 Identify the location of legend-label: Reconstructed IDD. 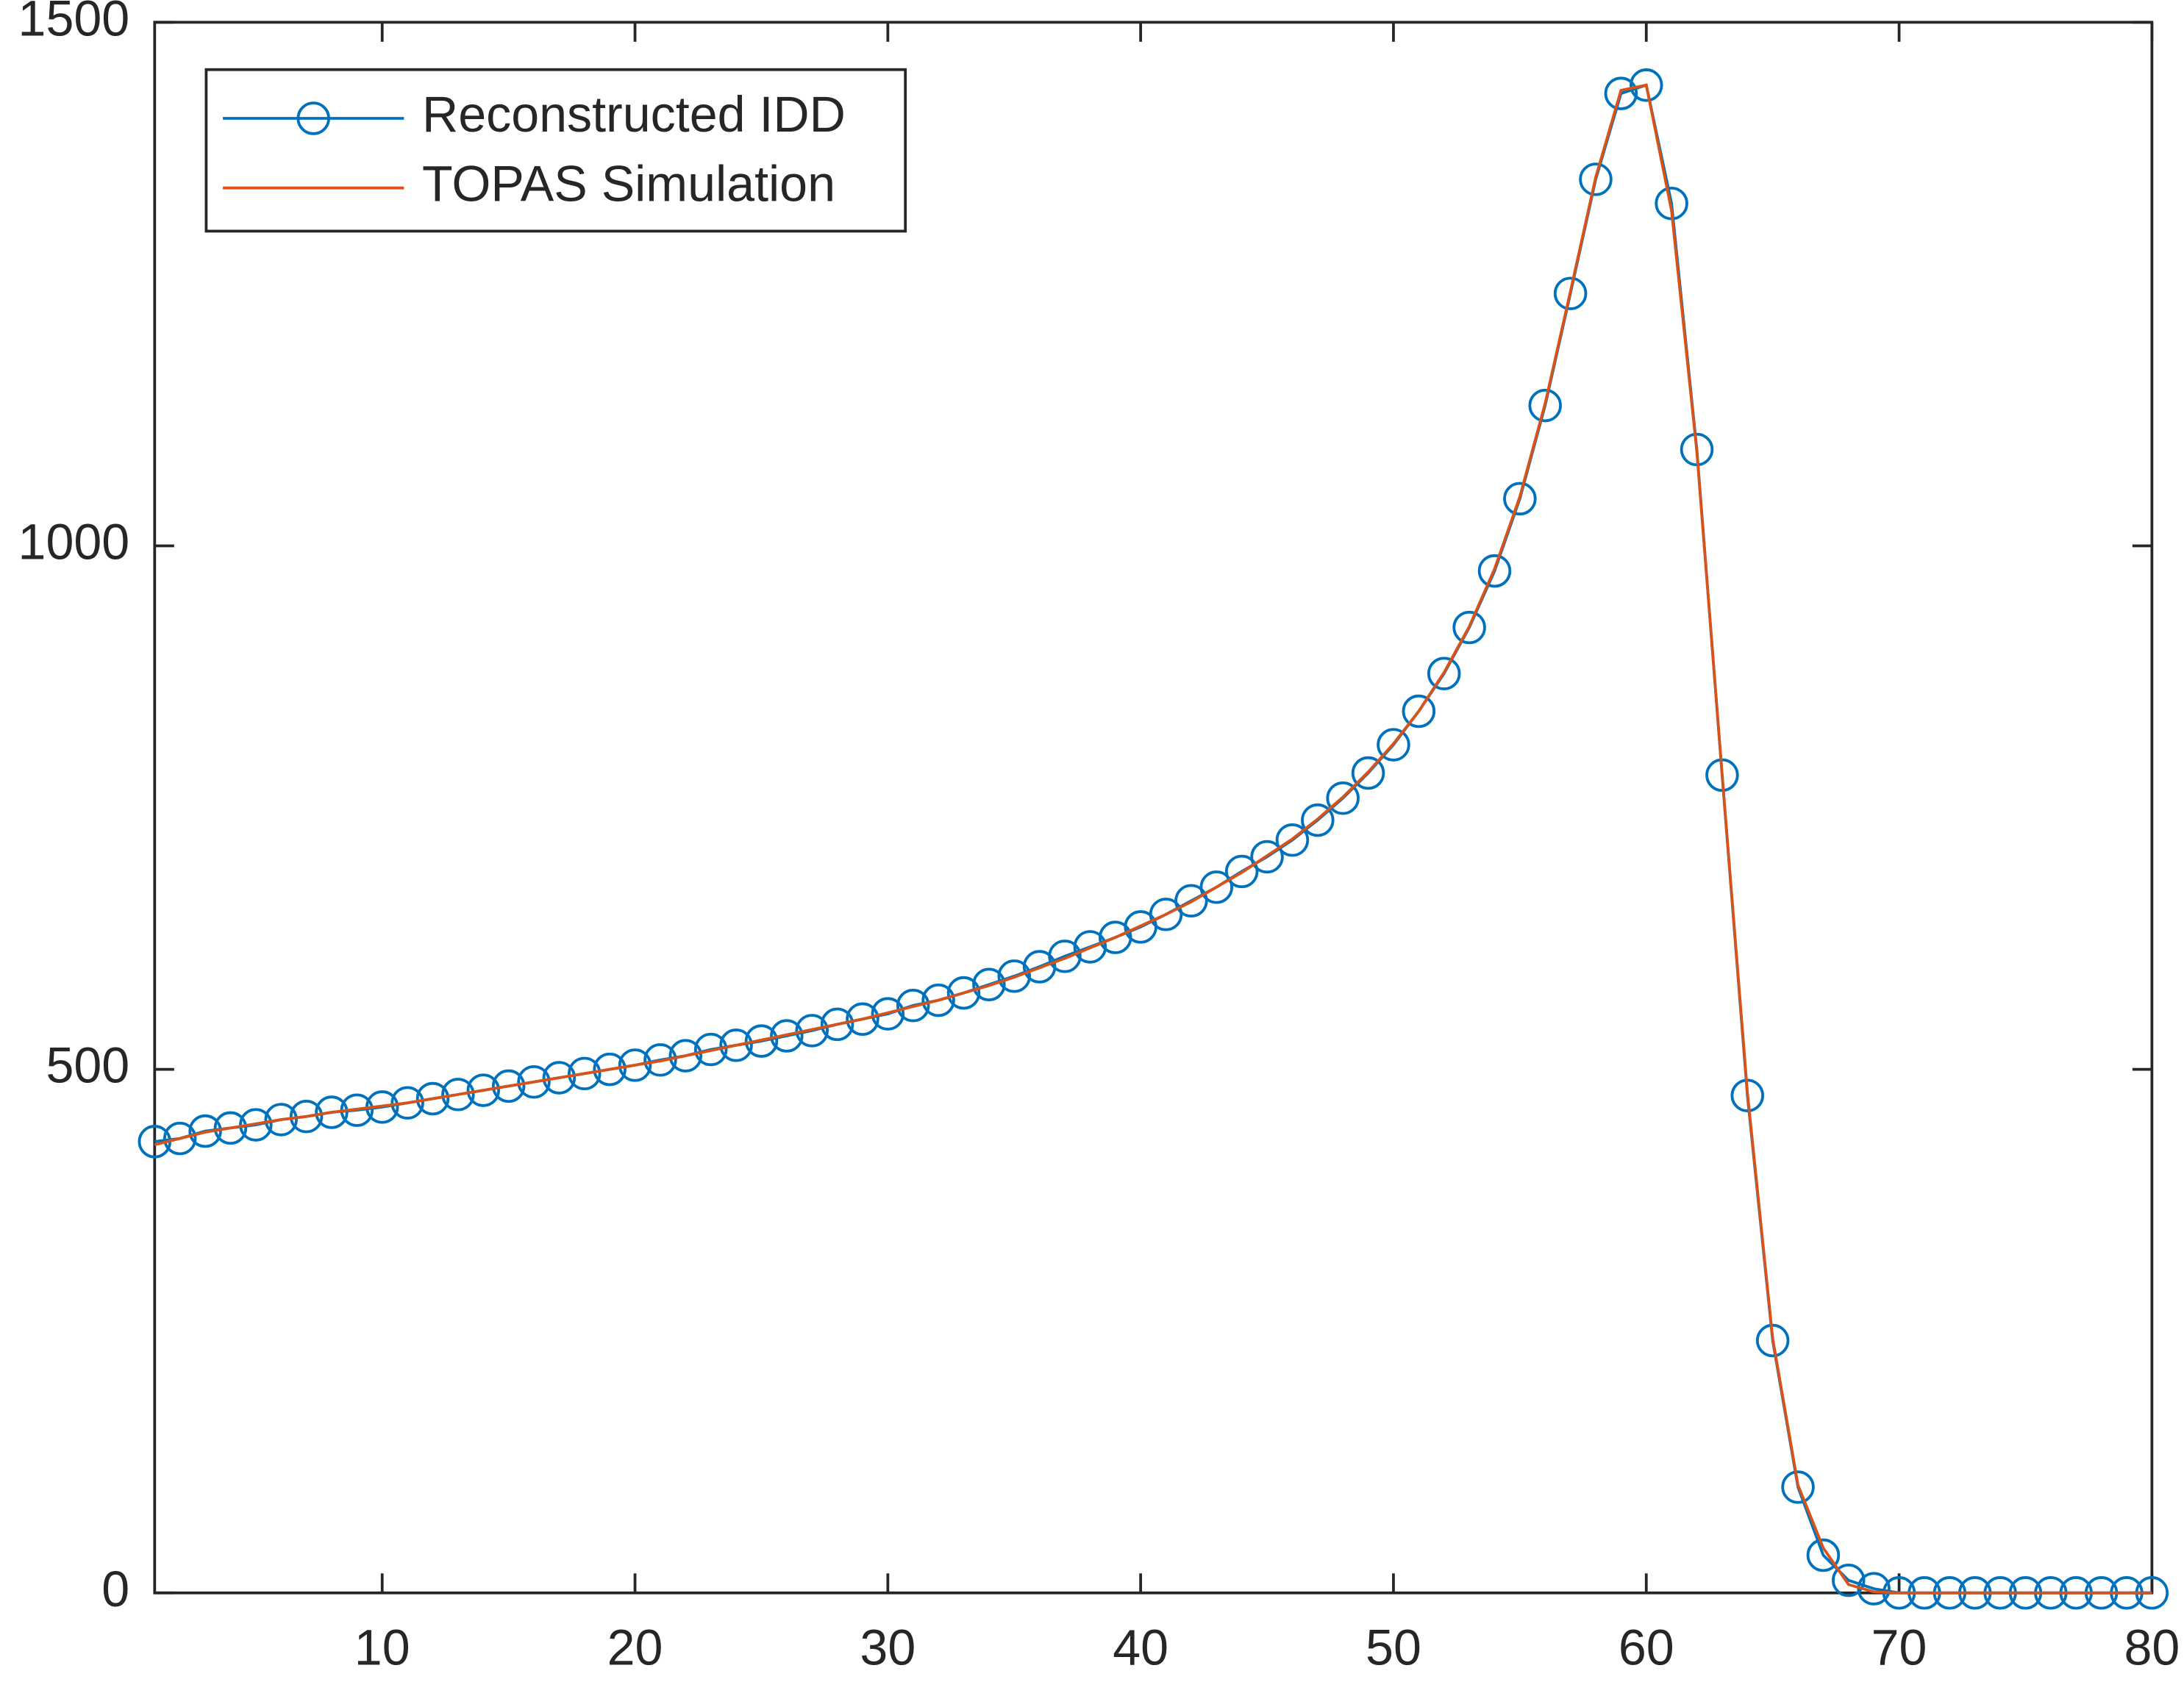
(634, 115).